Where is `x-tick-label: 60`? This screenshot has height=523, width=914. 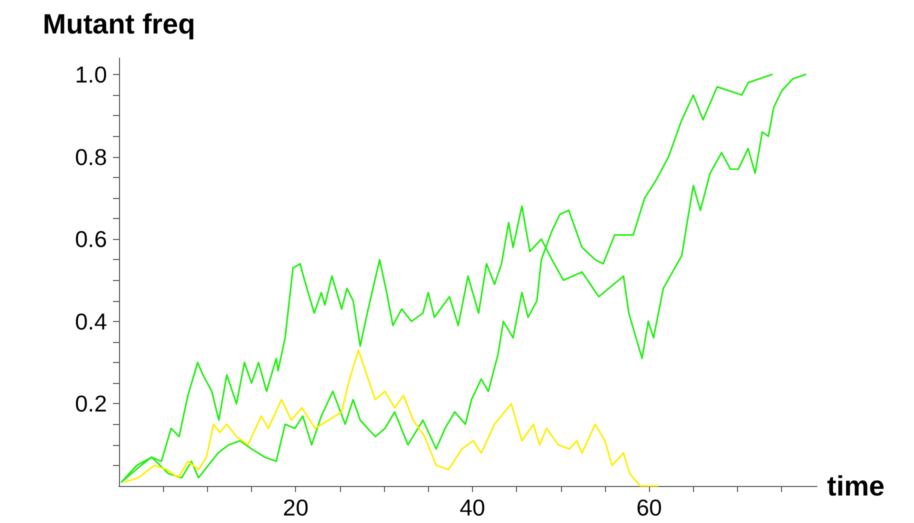 x-tick-label: 60 is located at coordinates (649, 507).